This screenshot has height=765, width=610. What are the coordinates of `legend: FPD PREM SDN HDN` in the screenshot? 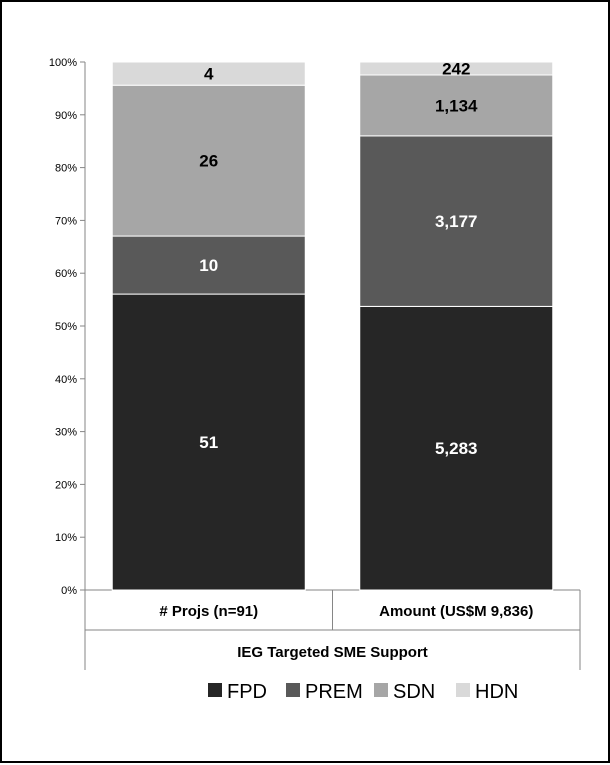 It's located at (363, 692).